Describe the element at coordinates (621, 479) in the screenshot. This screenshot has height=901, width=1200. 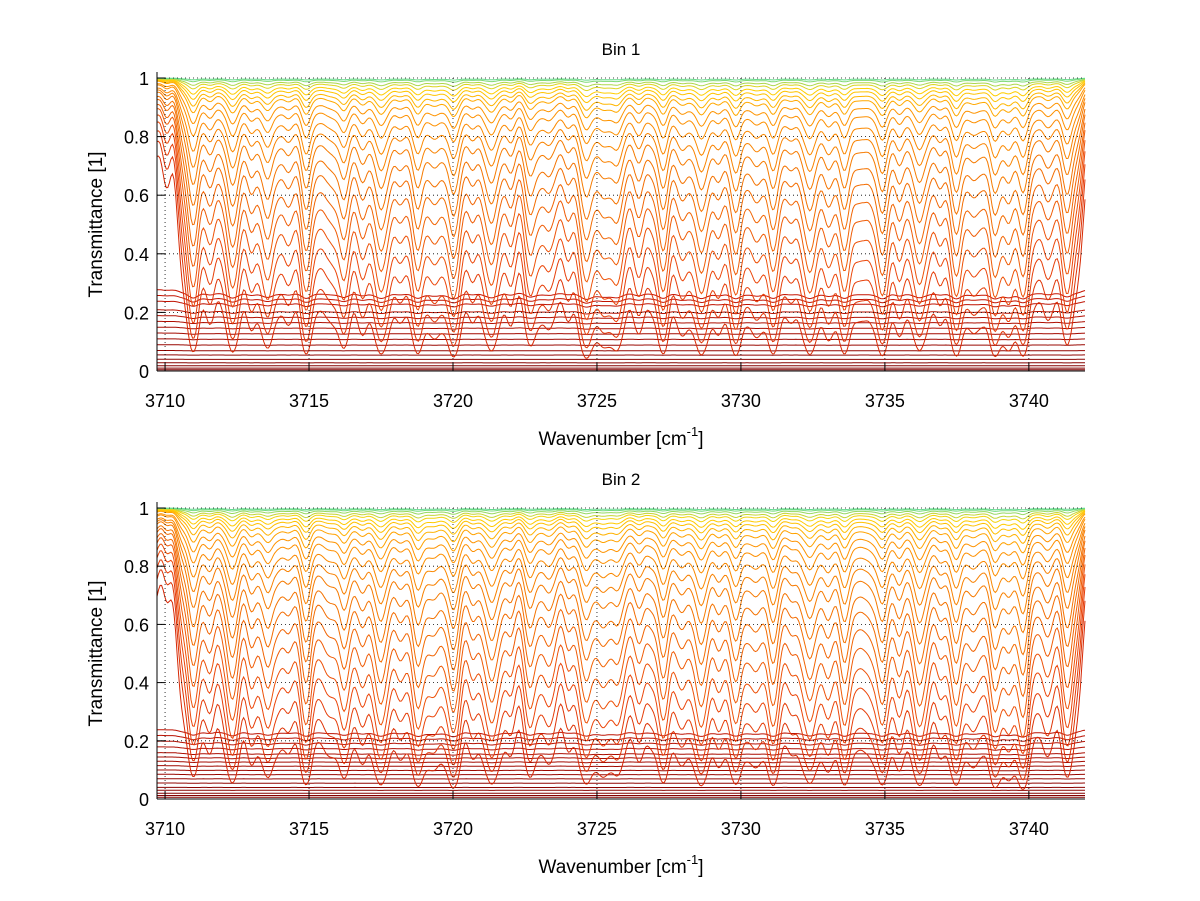
I see `chart-title: Bin 2` at that location.